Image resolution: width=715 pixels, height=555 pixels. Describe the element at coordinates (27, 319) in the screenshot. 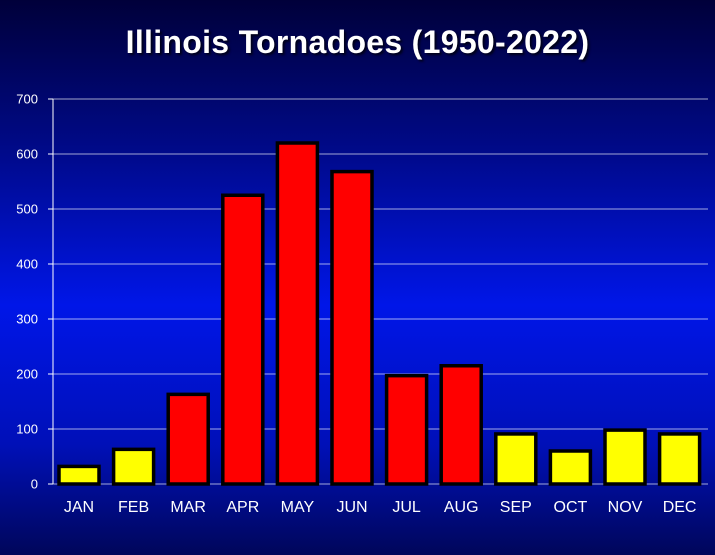

I see `y-tick-label: 300` at that location.